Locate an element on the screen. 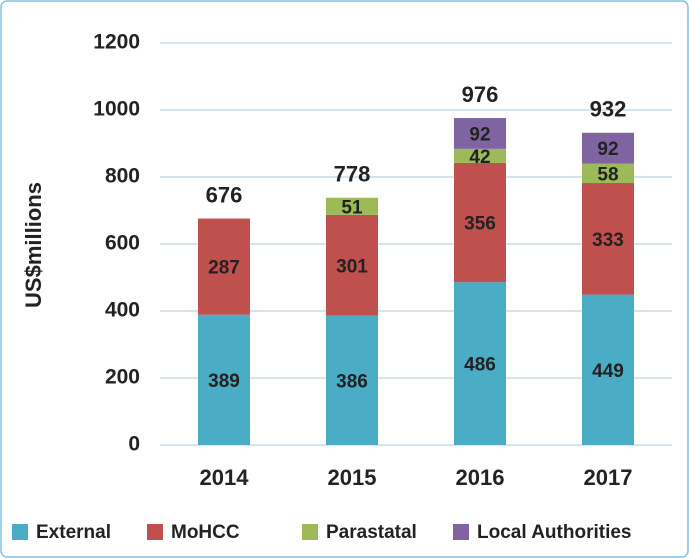  y-tick-label: 0 is located at coordinates (134, 444).